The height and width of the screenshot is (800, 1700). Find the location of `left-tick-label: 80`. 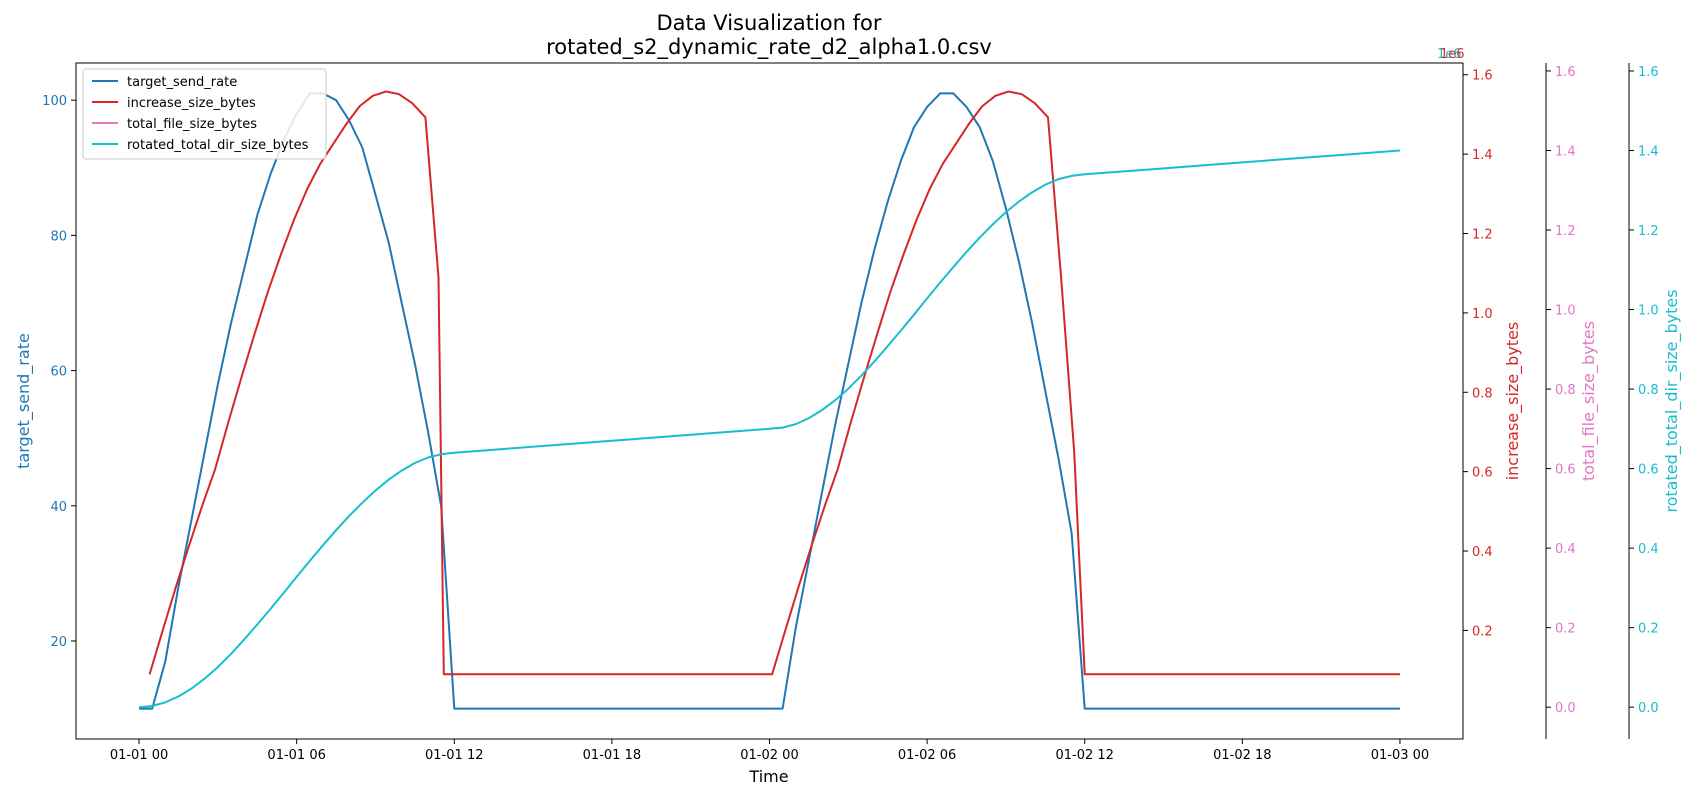

left-tick-label: 80 is located at coordinates (58, 236).